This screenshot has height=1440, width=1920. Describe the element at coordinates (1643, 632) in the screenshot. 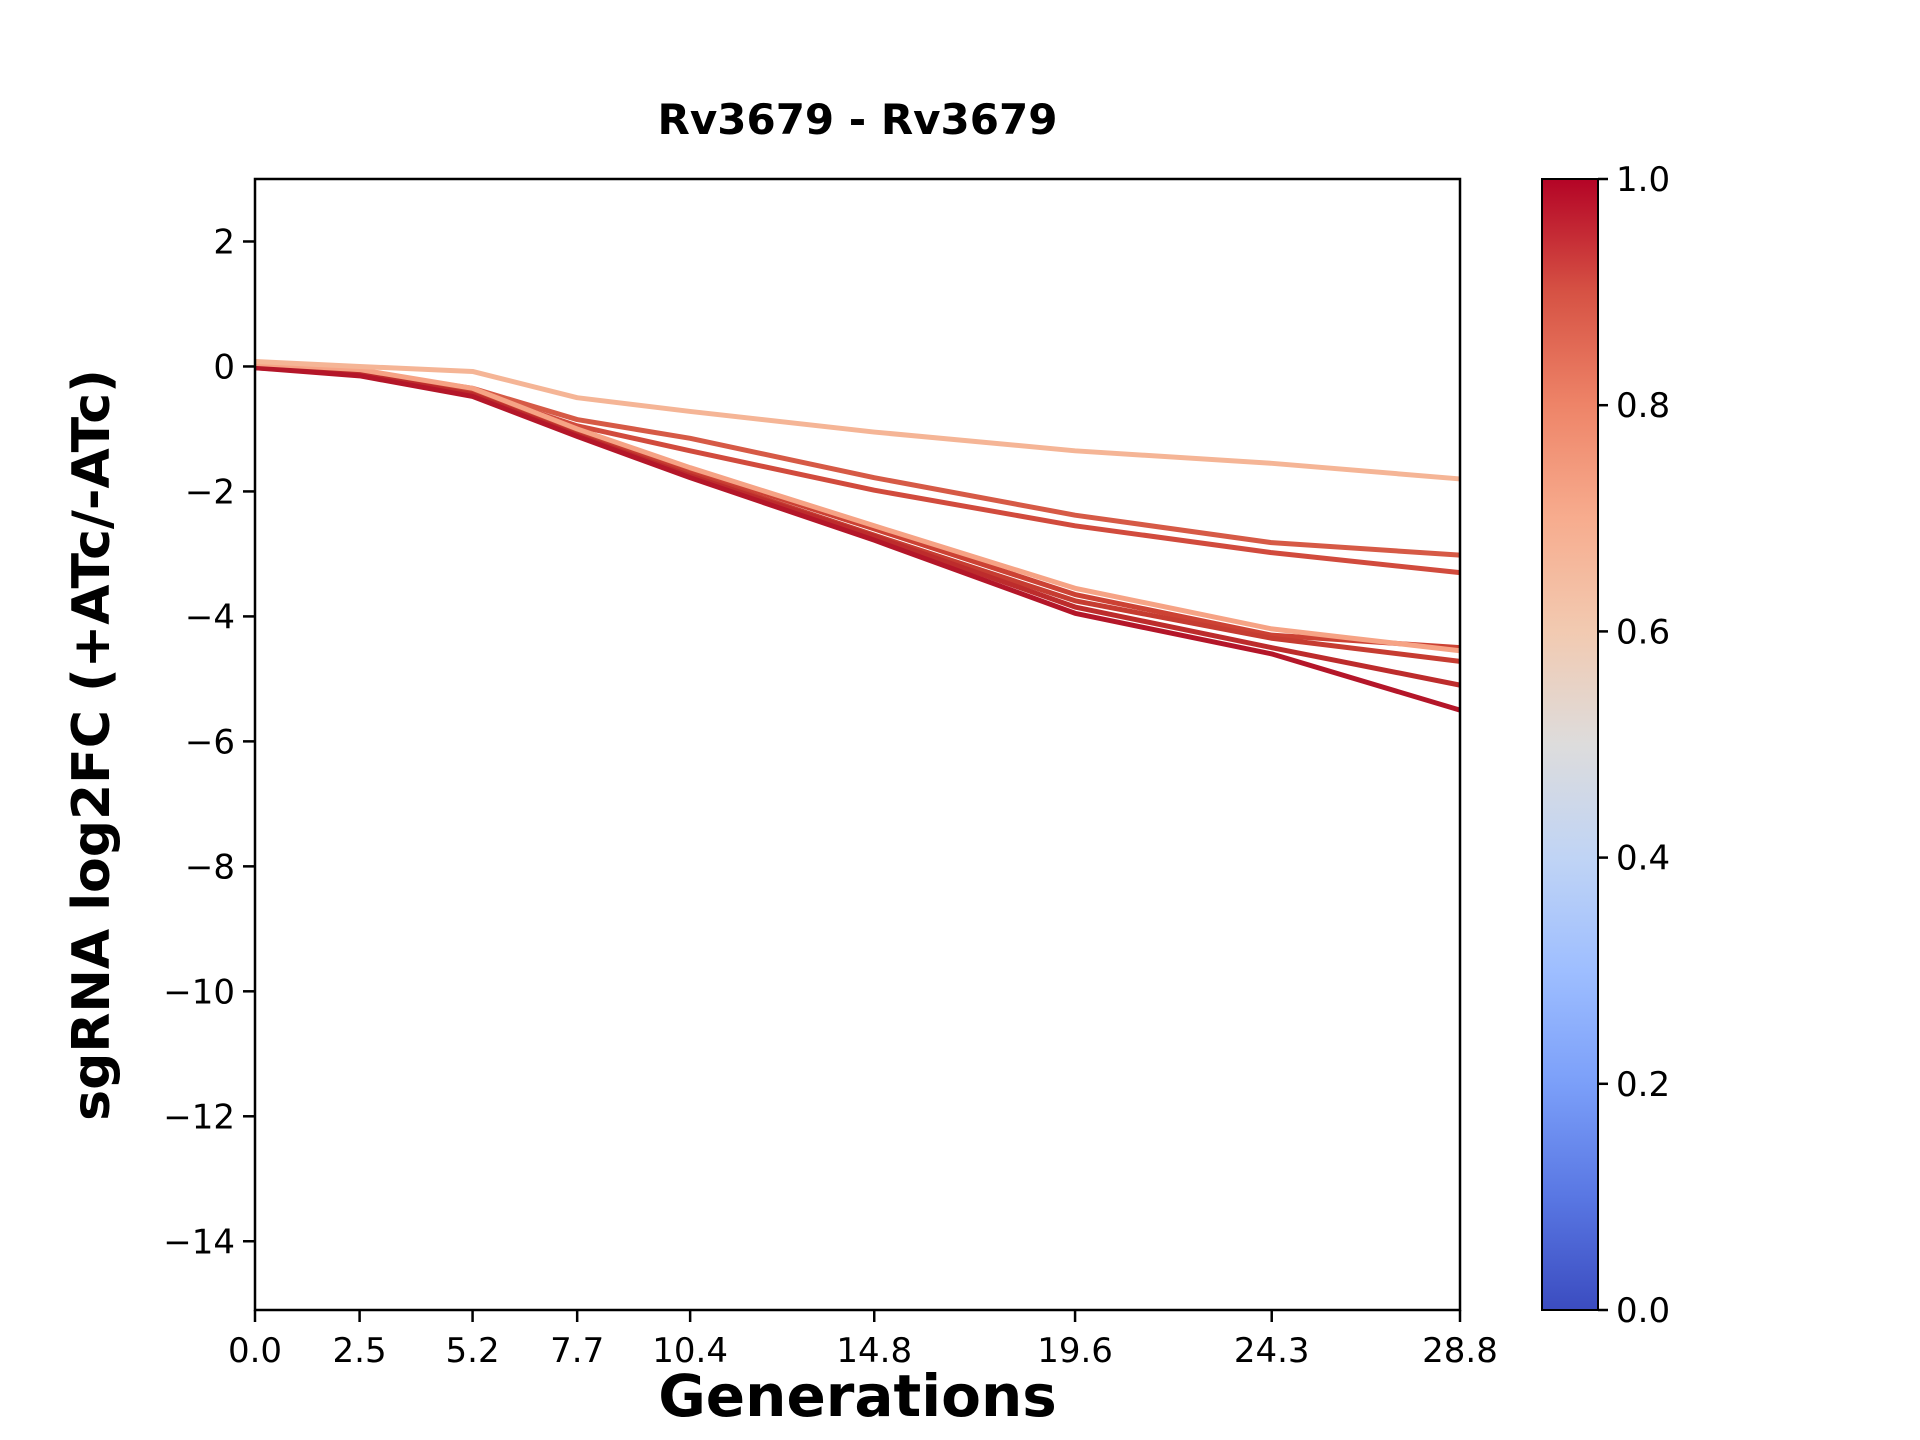

I see `colorbar-tick-label: 0.6` at that location.